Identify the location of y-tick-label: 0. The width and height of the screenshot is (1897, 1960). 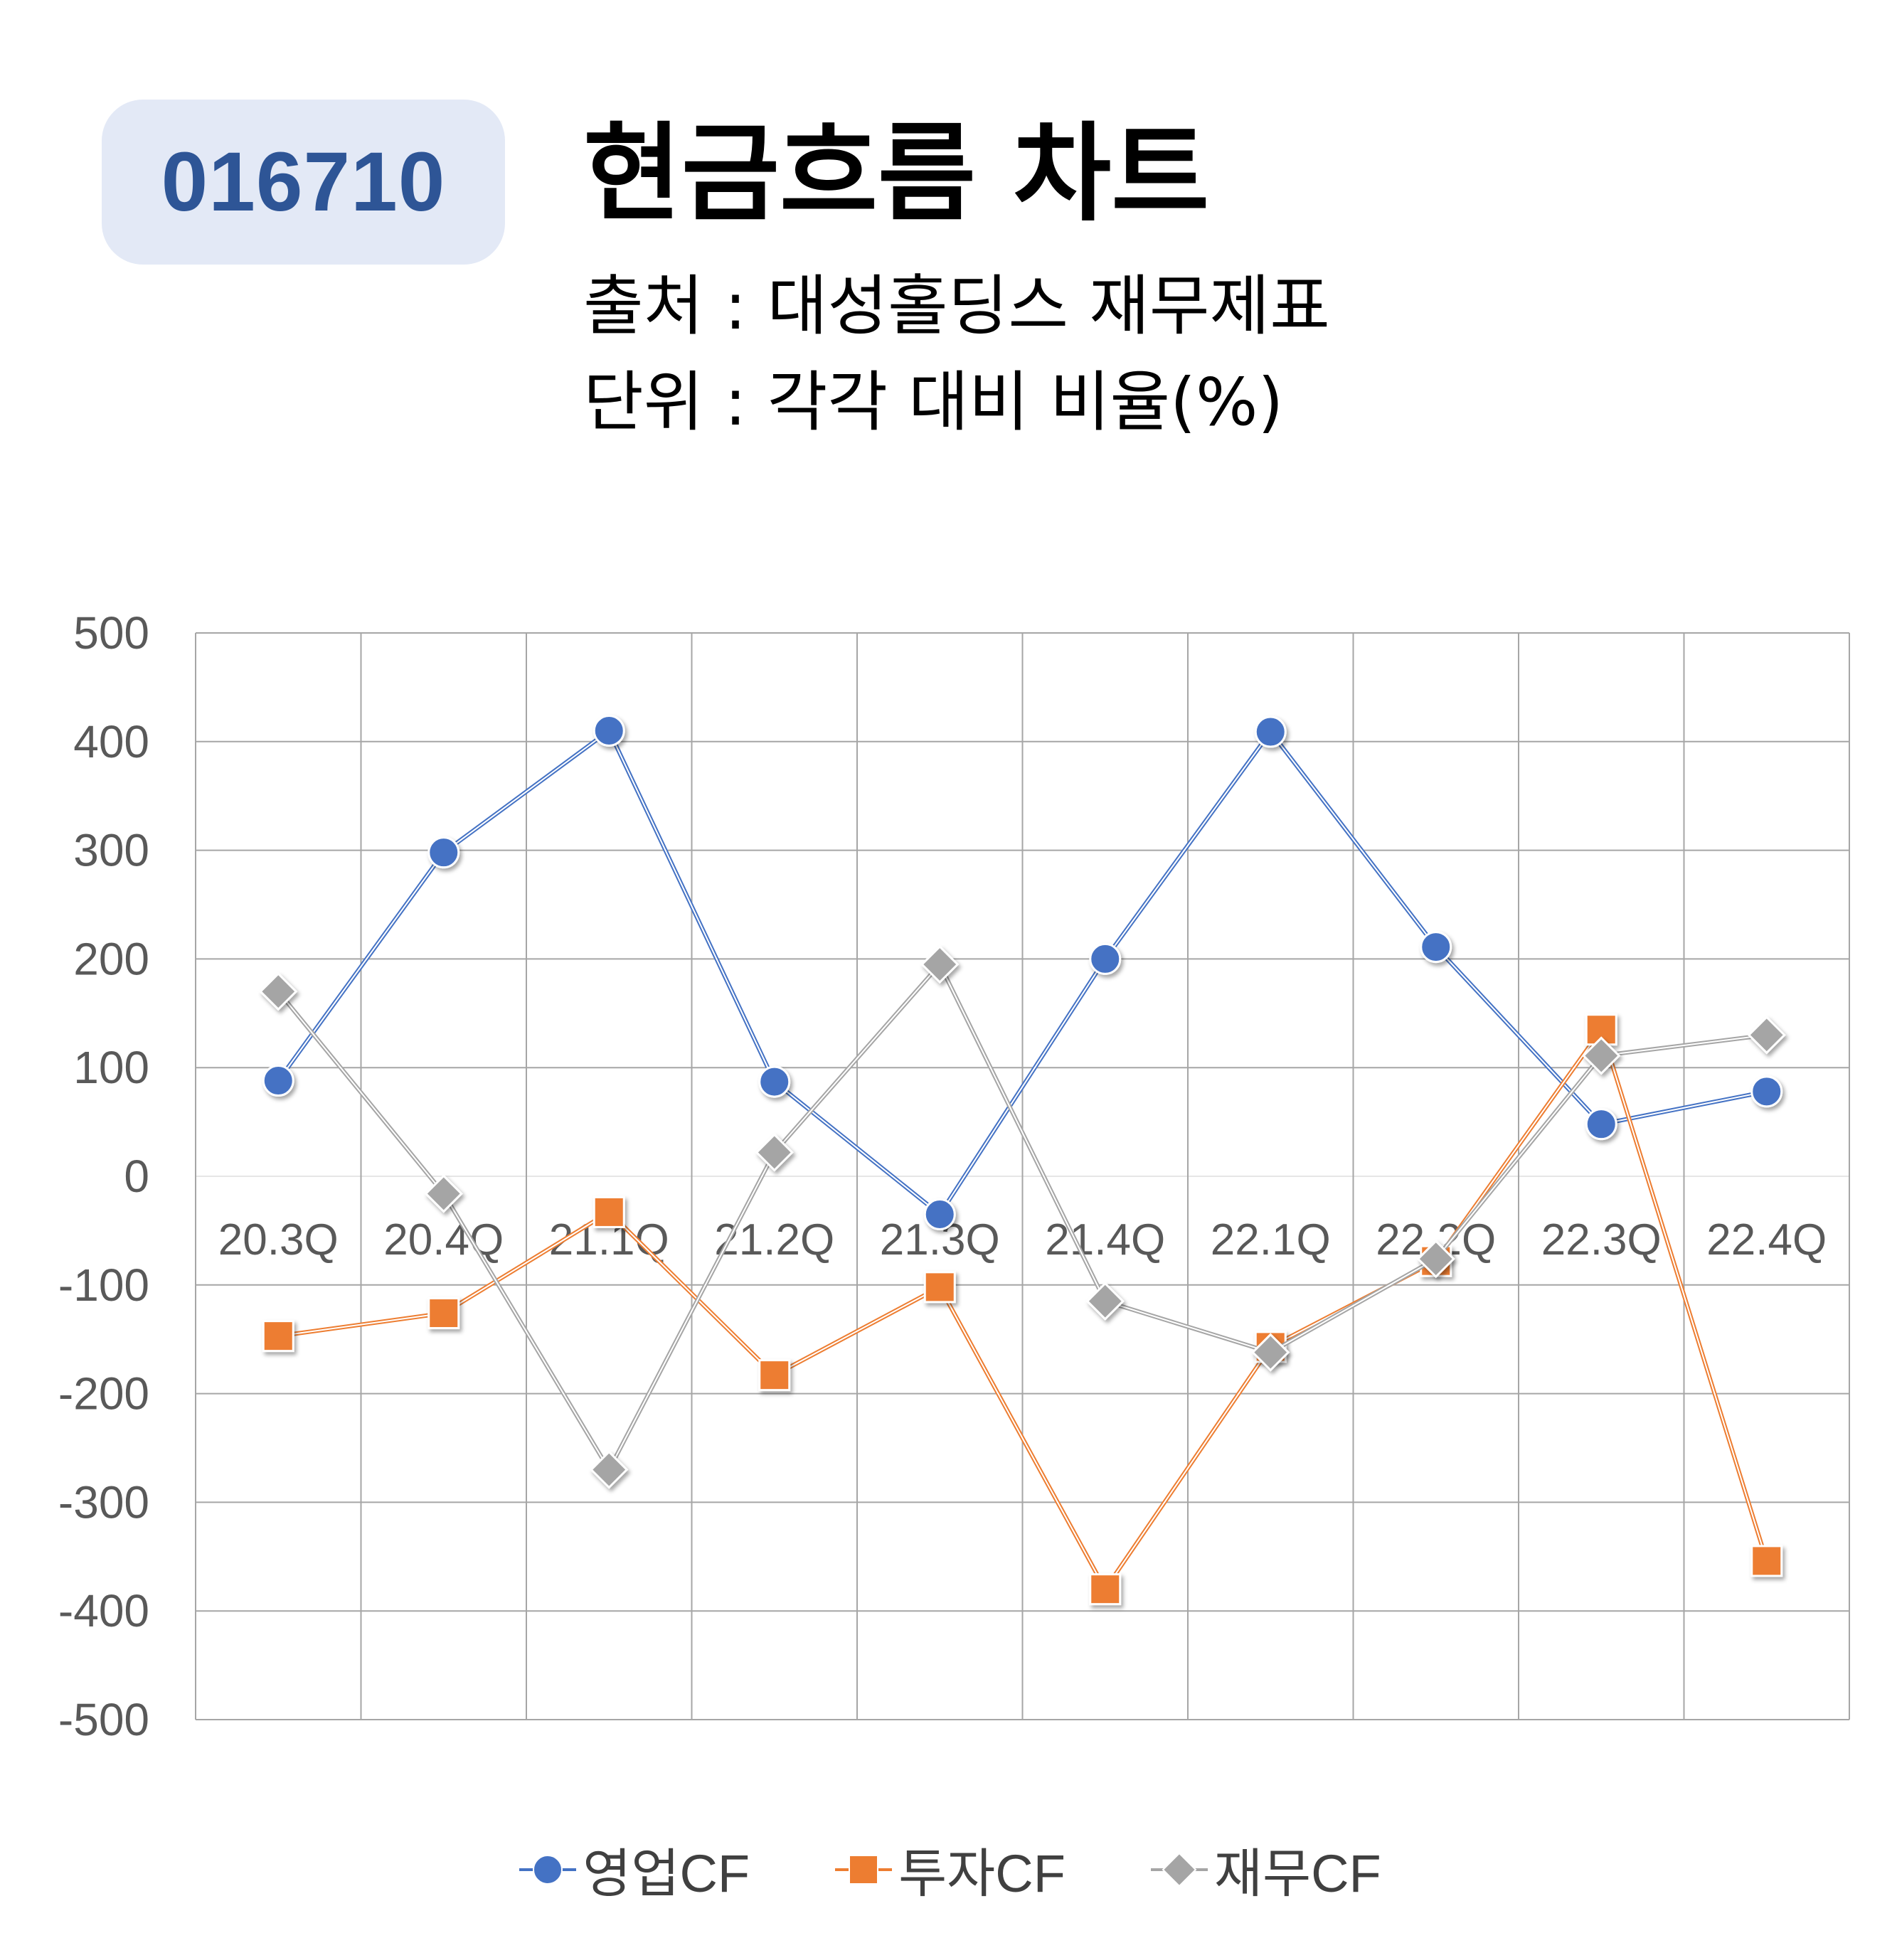
(137, 1176).